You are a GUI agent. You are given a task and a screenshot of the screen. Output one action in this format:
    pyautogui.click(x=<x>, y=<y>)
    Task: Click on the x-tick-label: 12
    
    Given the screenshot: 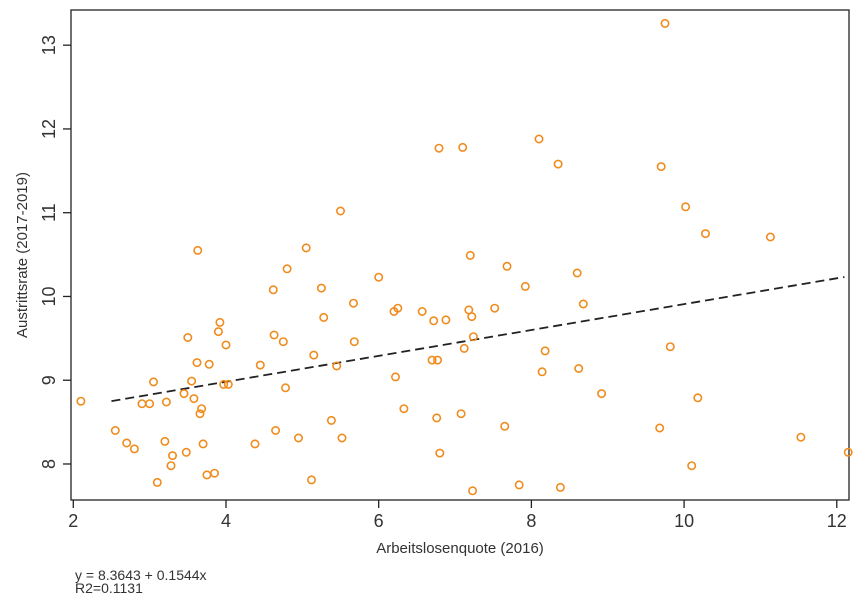 What is the action you would take?
    pyautogui.click(x=837, y=521)
    